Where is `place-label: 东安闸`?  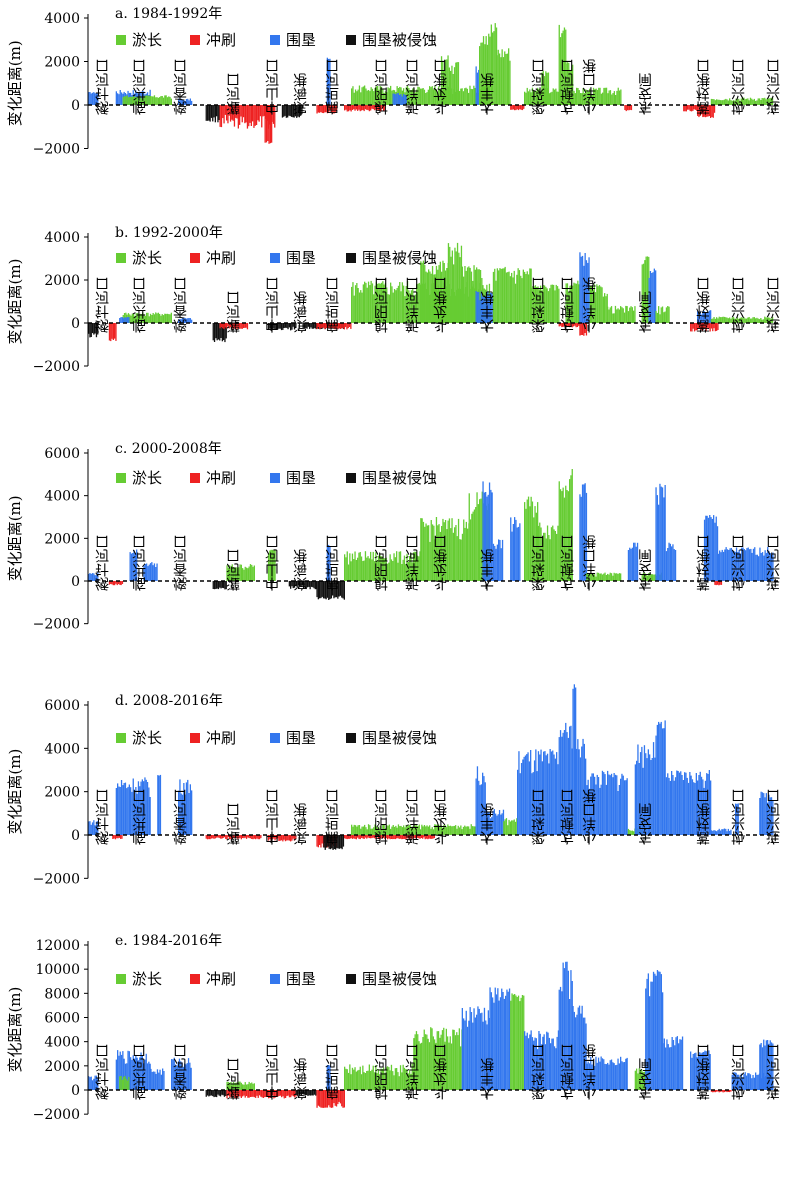 place-label: 东安闸 is located at coordinates (644, 93).